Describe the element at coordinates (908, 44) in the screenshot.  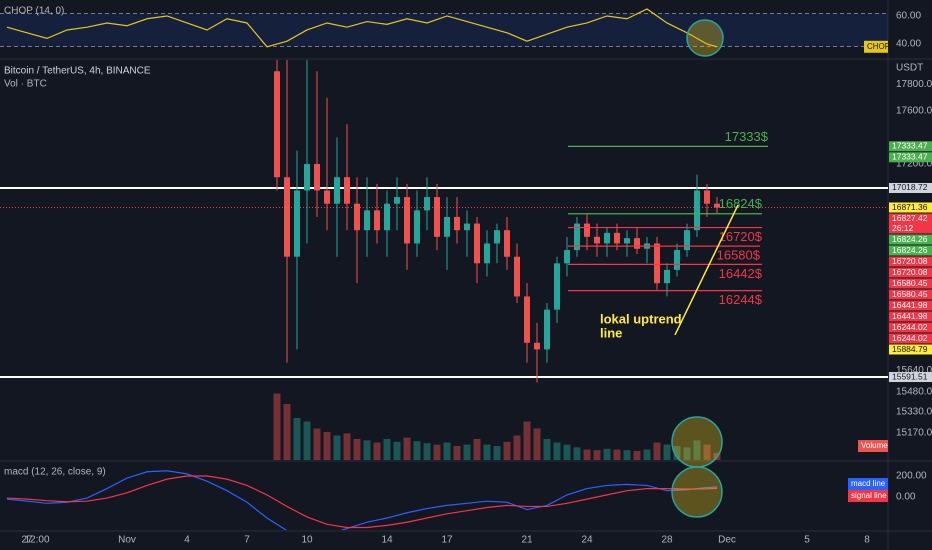
I see `y-tick-label: 40.00` at that location.